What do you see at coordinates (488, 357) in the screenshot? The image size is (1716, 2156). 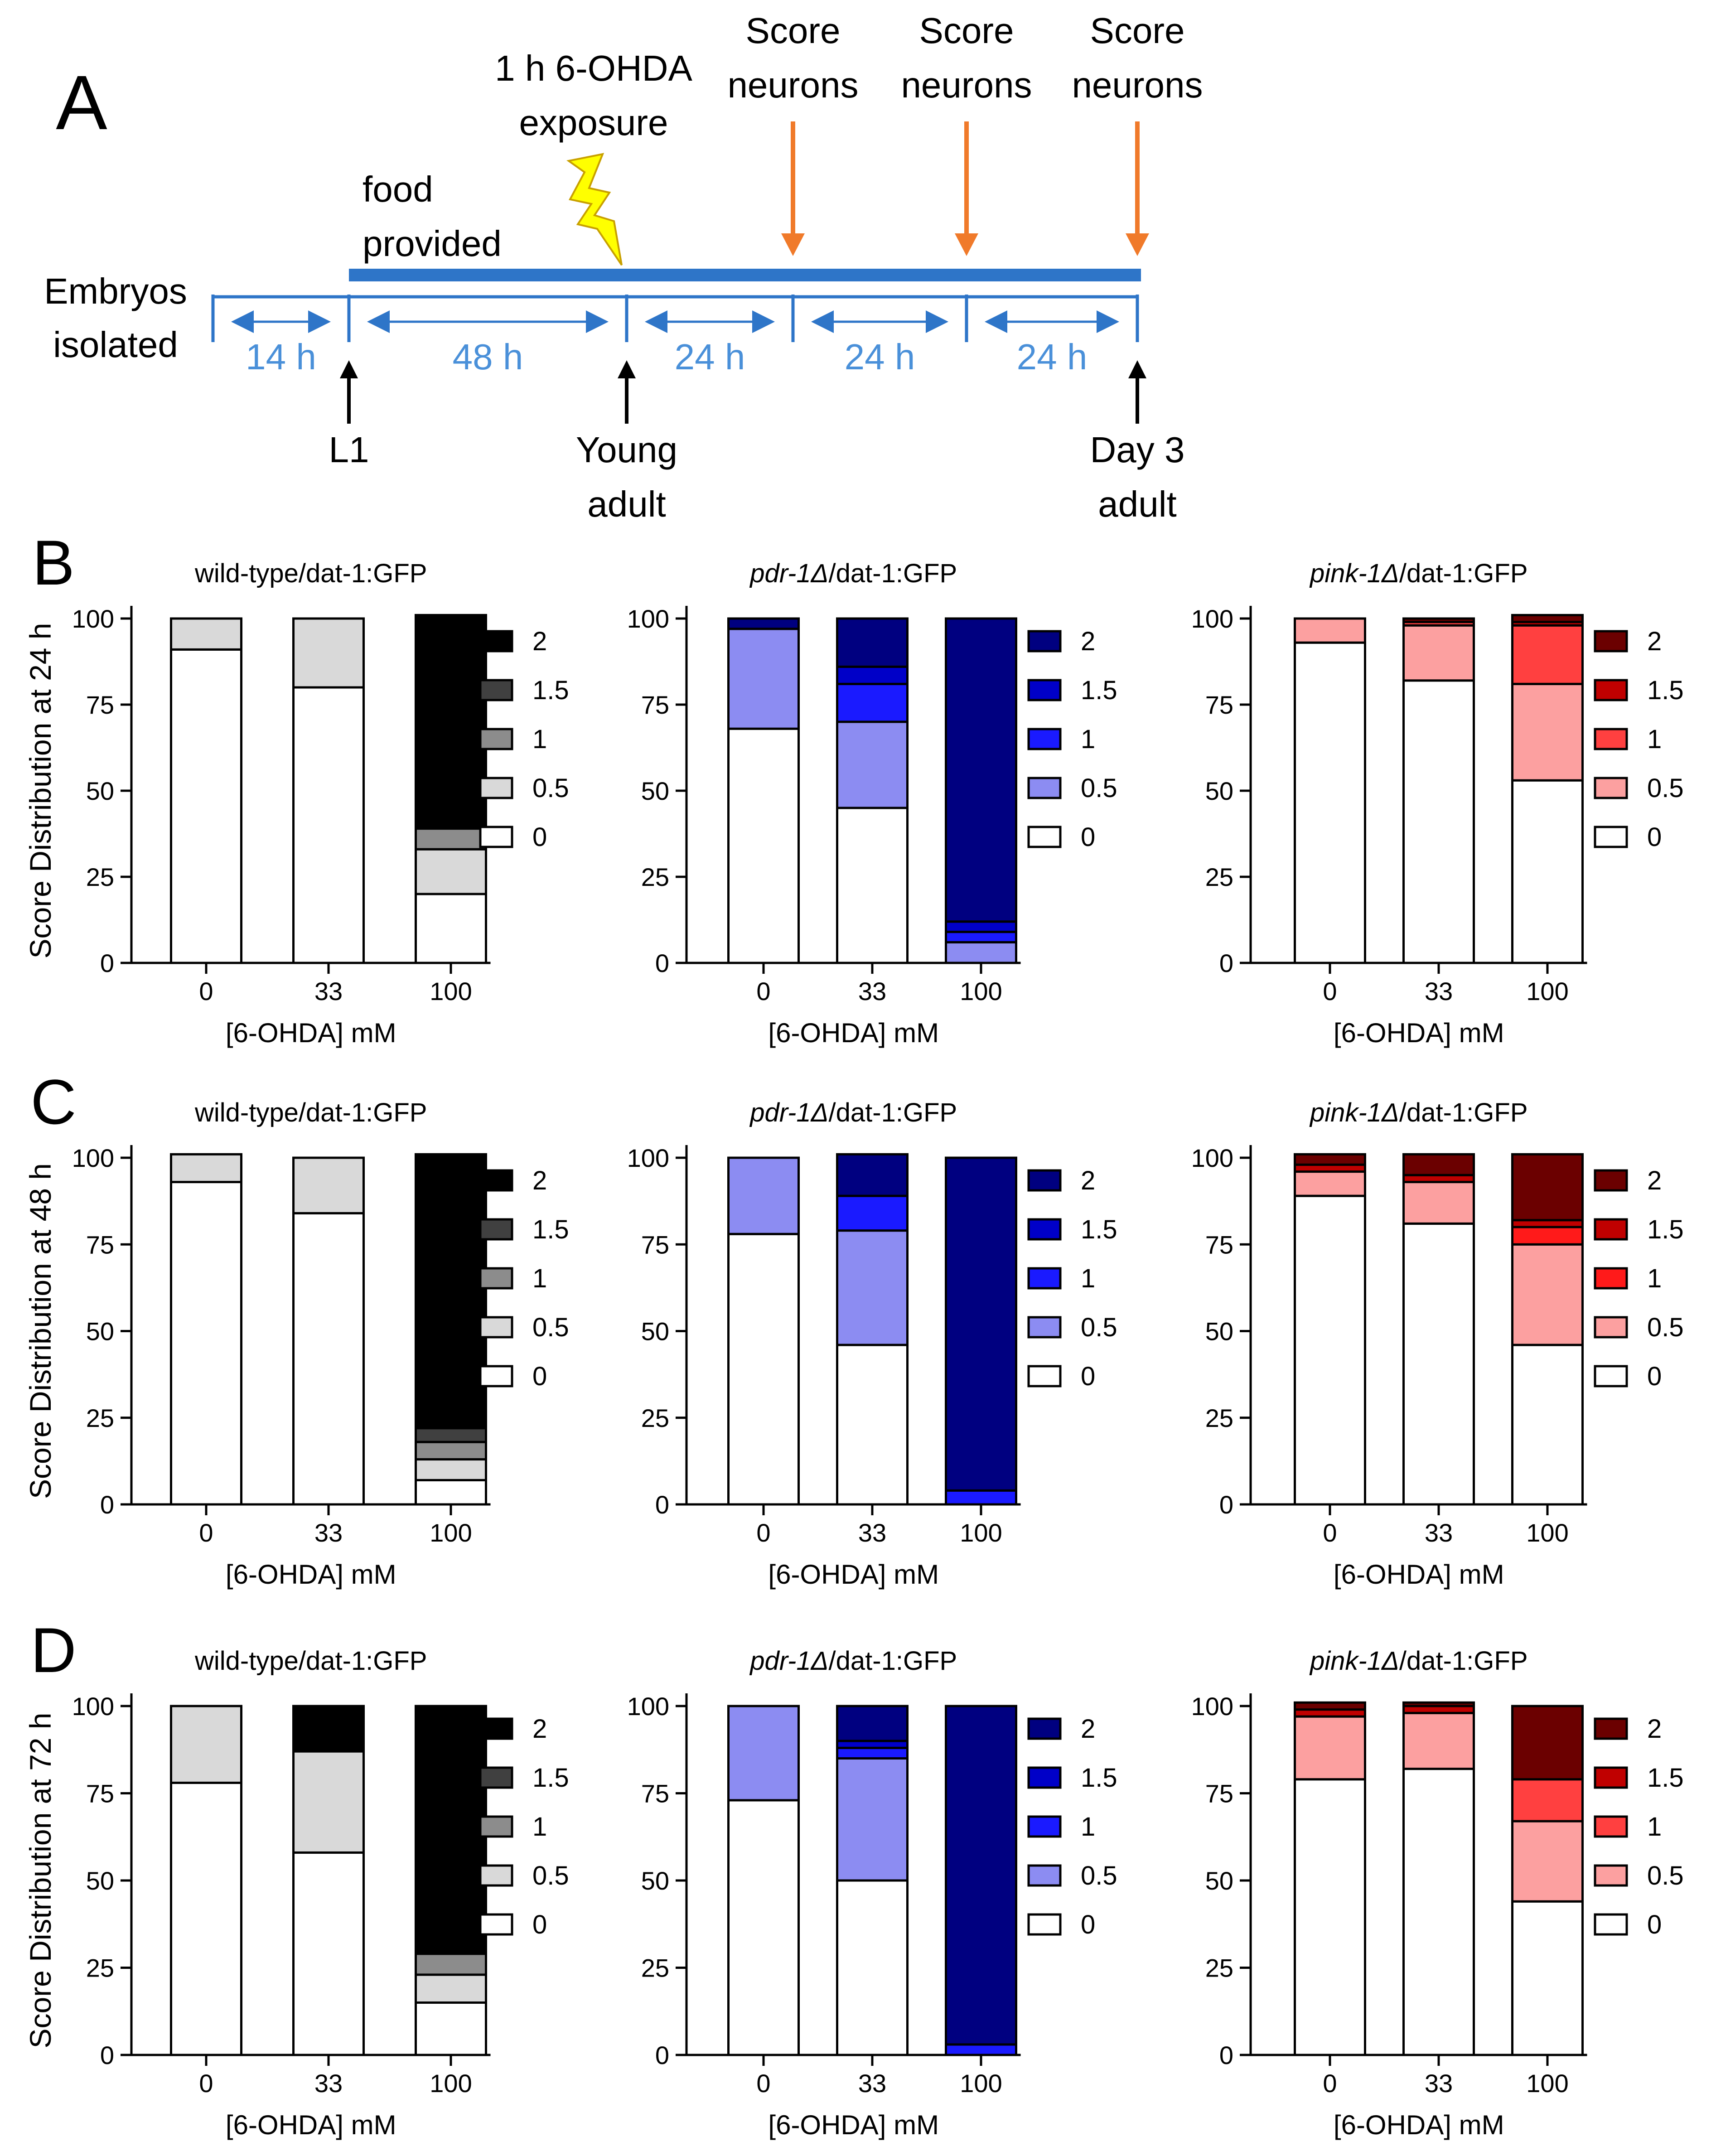 I see `interval-label: 48 h` at bounding box center [488, 357].